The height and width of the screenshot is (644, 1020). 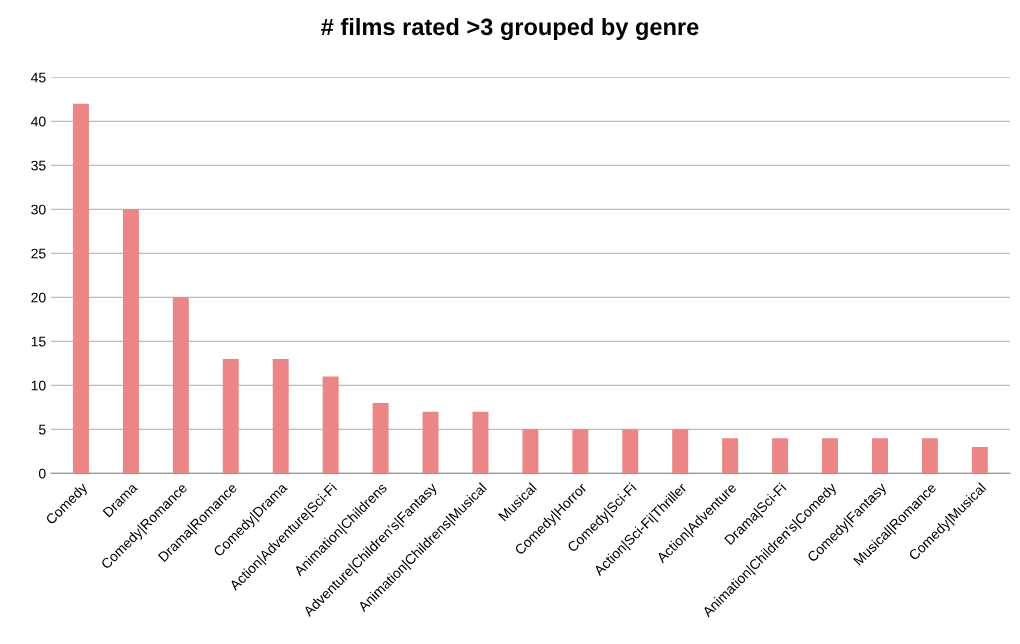 I want to click on y-tick-label: 45, so click(x=38, y=77).